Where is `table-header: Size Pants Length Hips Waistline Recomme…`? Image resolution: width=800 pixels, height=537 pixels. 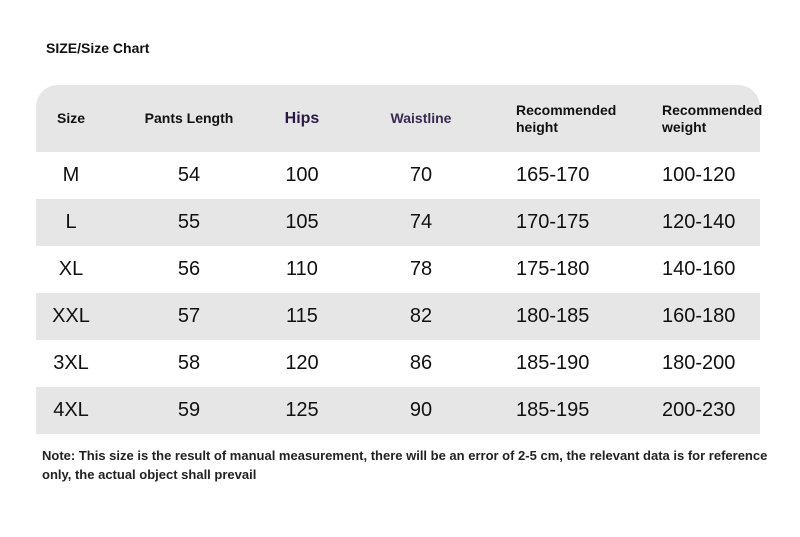 table-header: Size Pants Length Hips Waistline Recomme… is located at coordinates (399, 118).